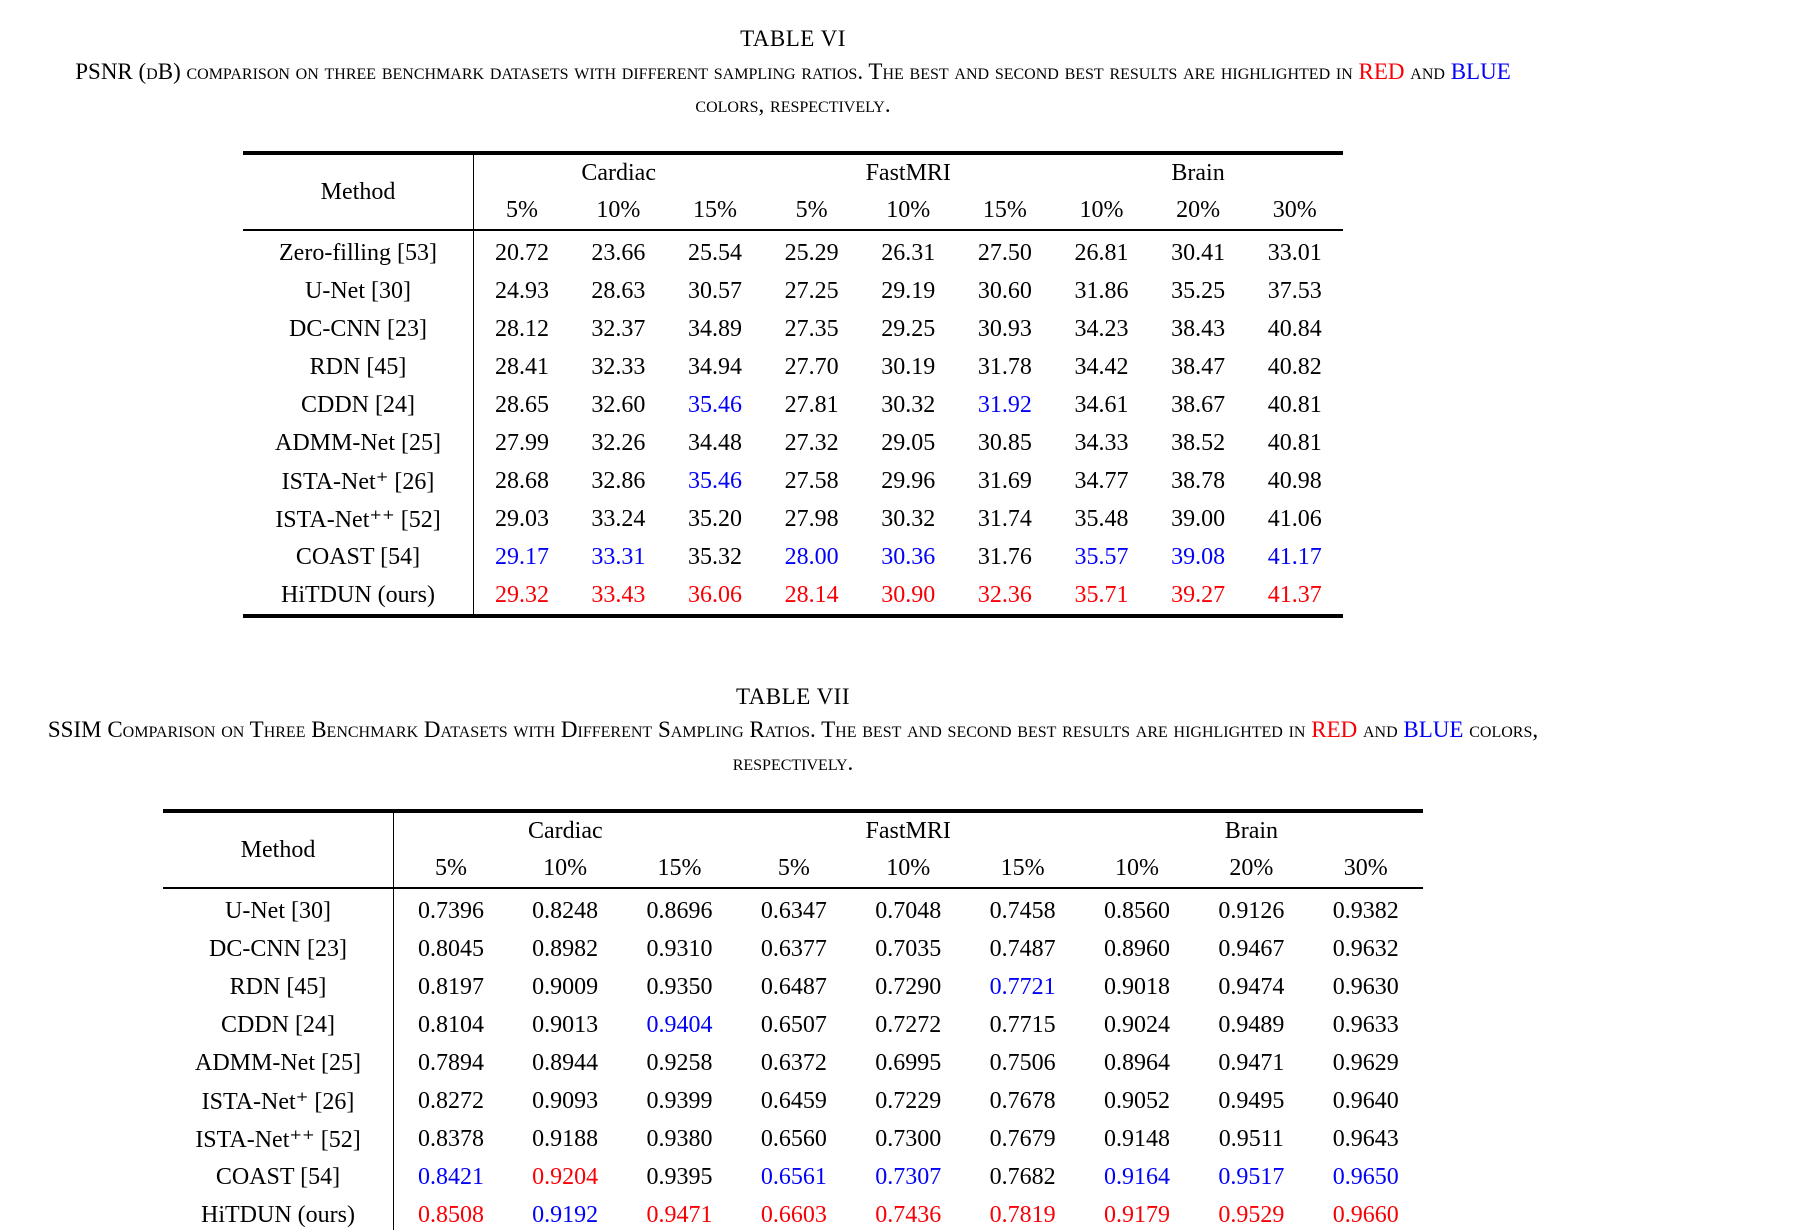  Describe the element at coordinates (358, 329) in the screenshot. I see `method-cell: DC-CNN [23]` at that location.